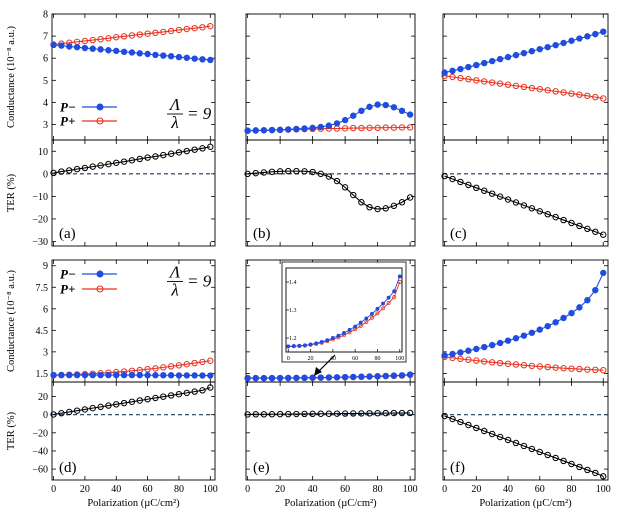 This screenshot has width=623, height=529. I want to click on y-tick-label: −30, so click(40, 242).